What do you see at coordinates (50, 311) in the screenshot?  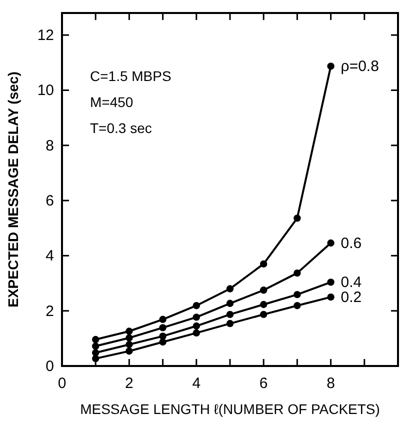 I see `y-tick-label: 2` at bounding box center [50, 311].